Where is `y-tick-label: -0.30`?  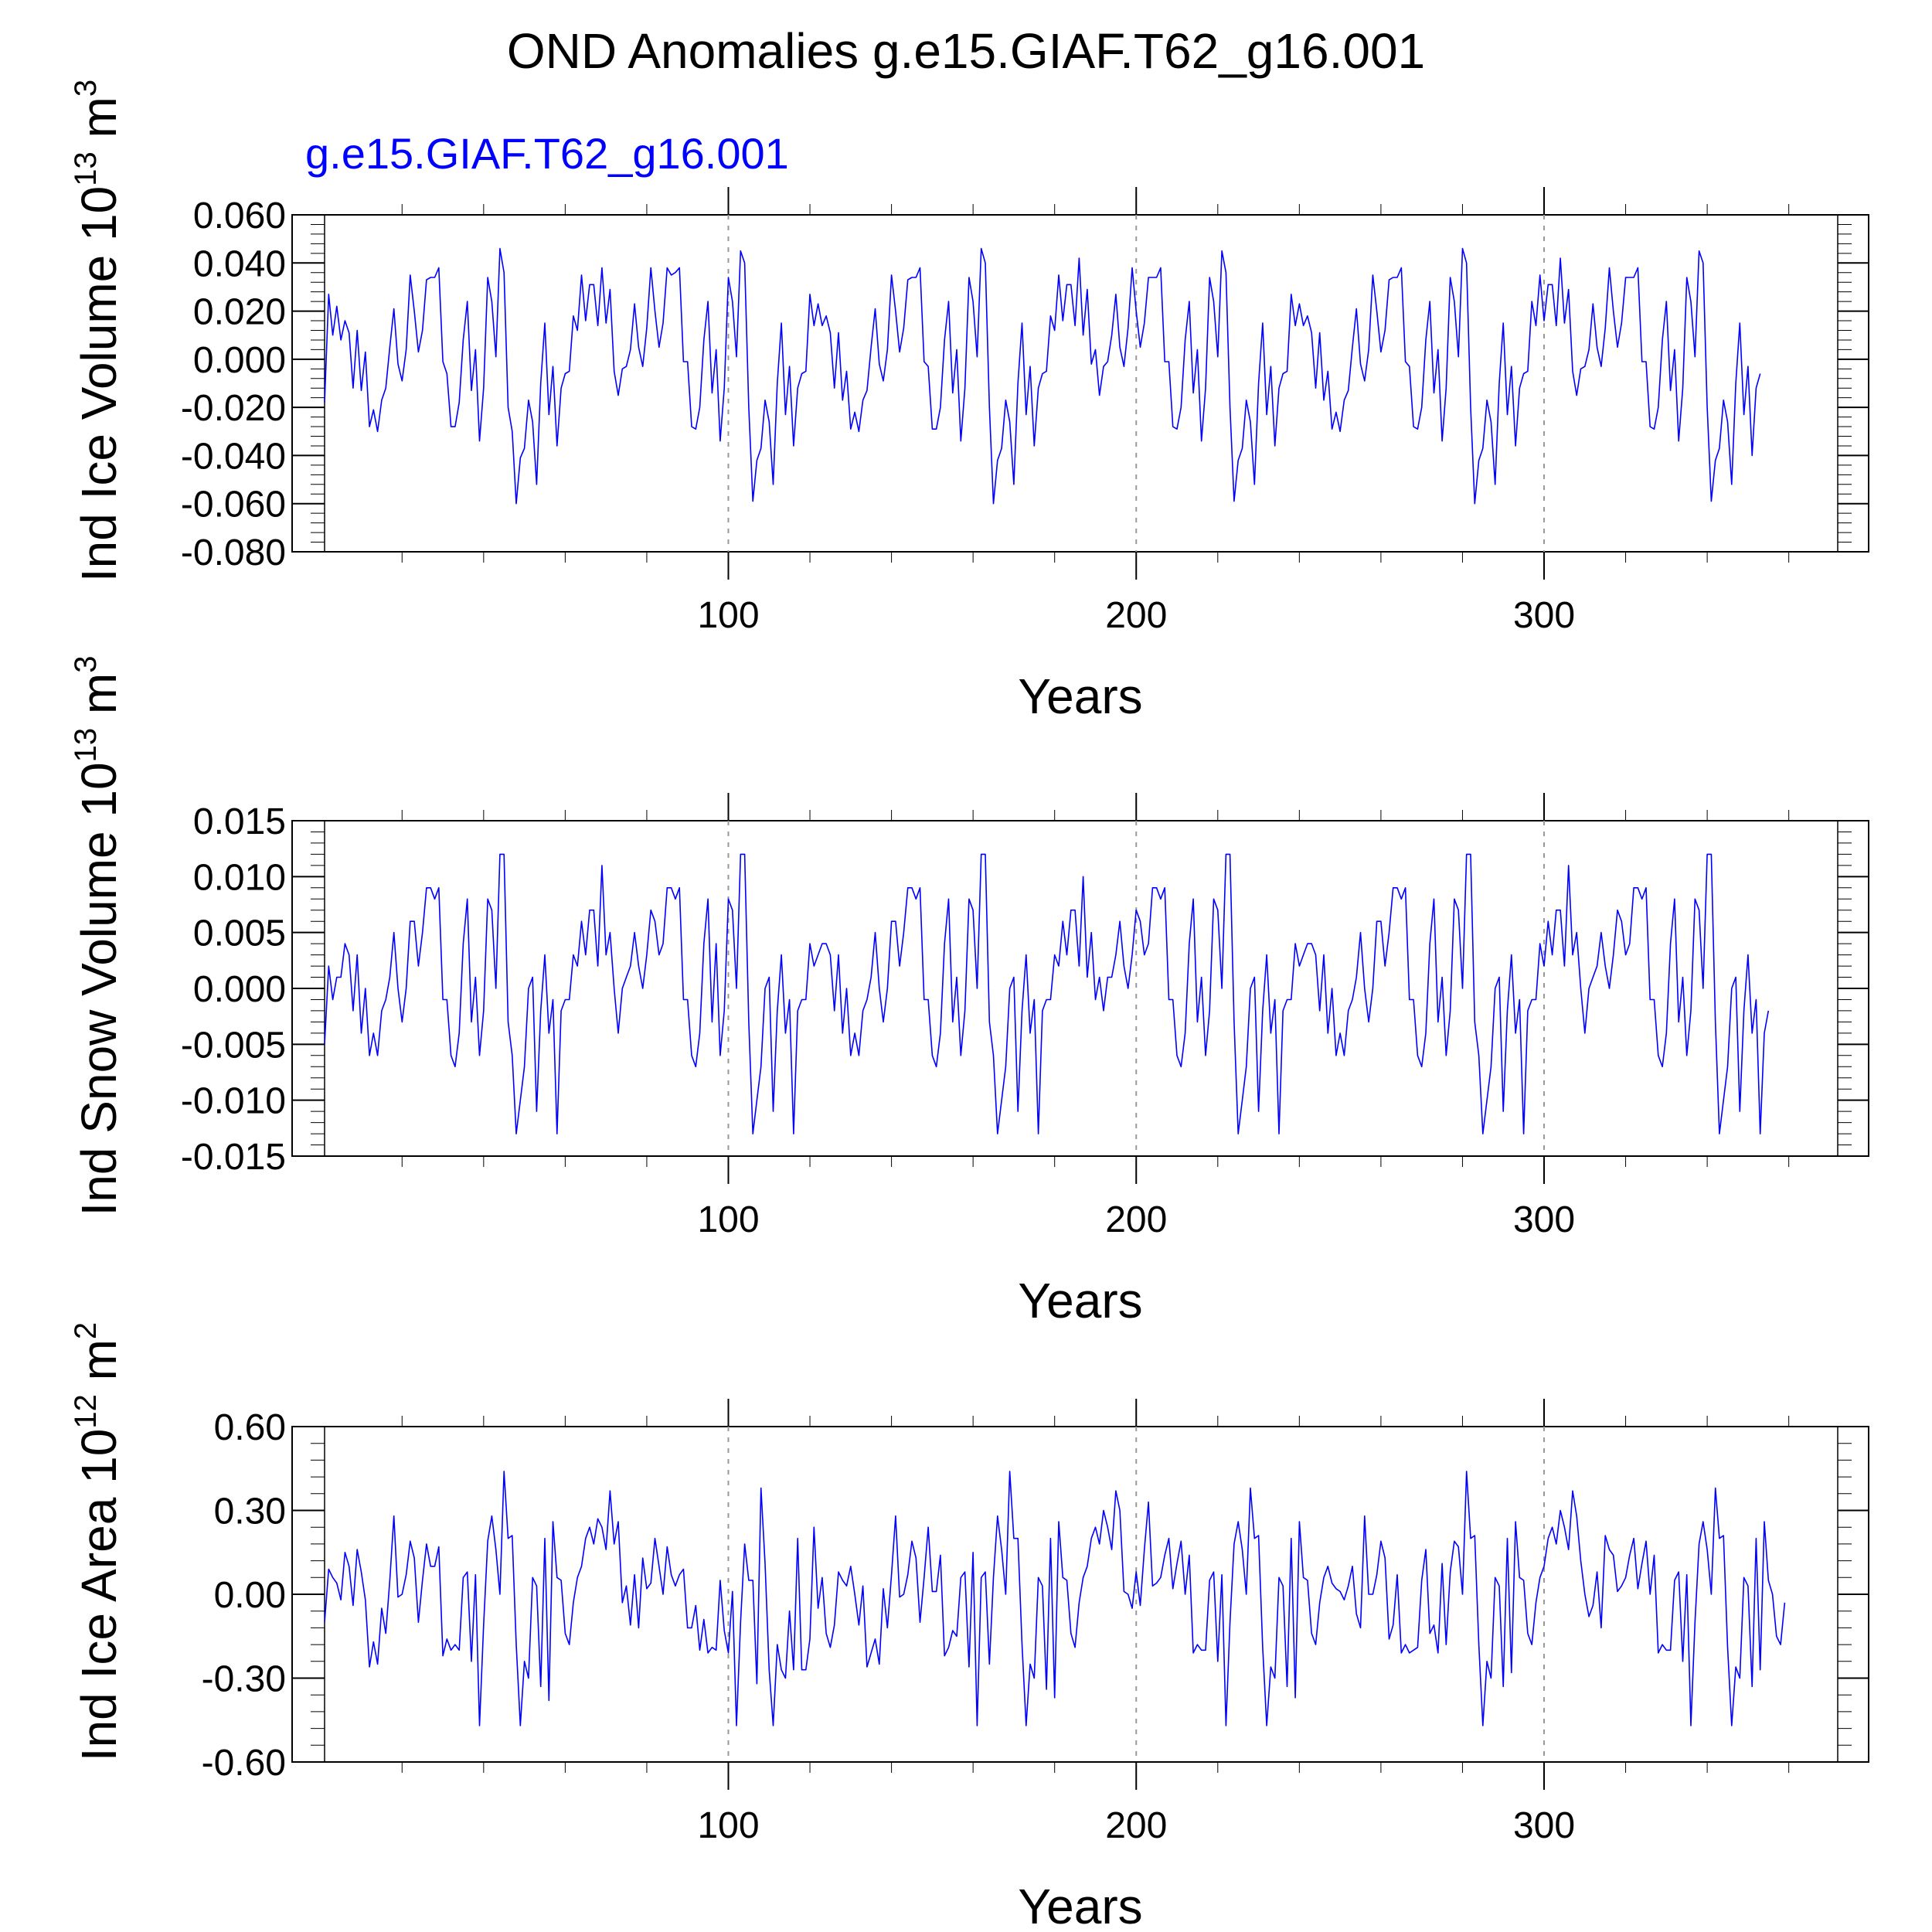 y-tick-label: -0.30 is located at coordinates (244, 1680).